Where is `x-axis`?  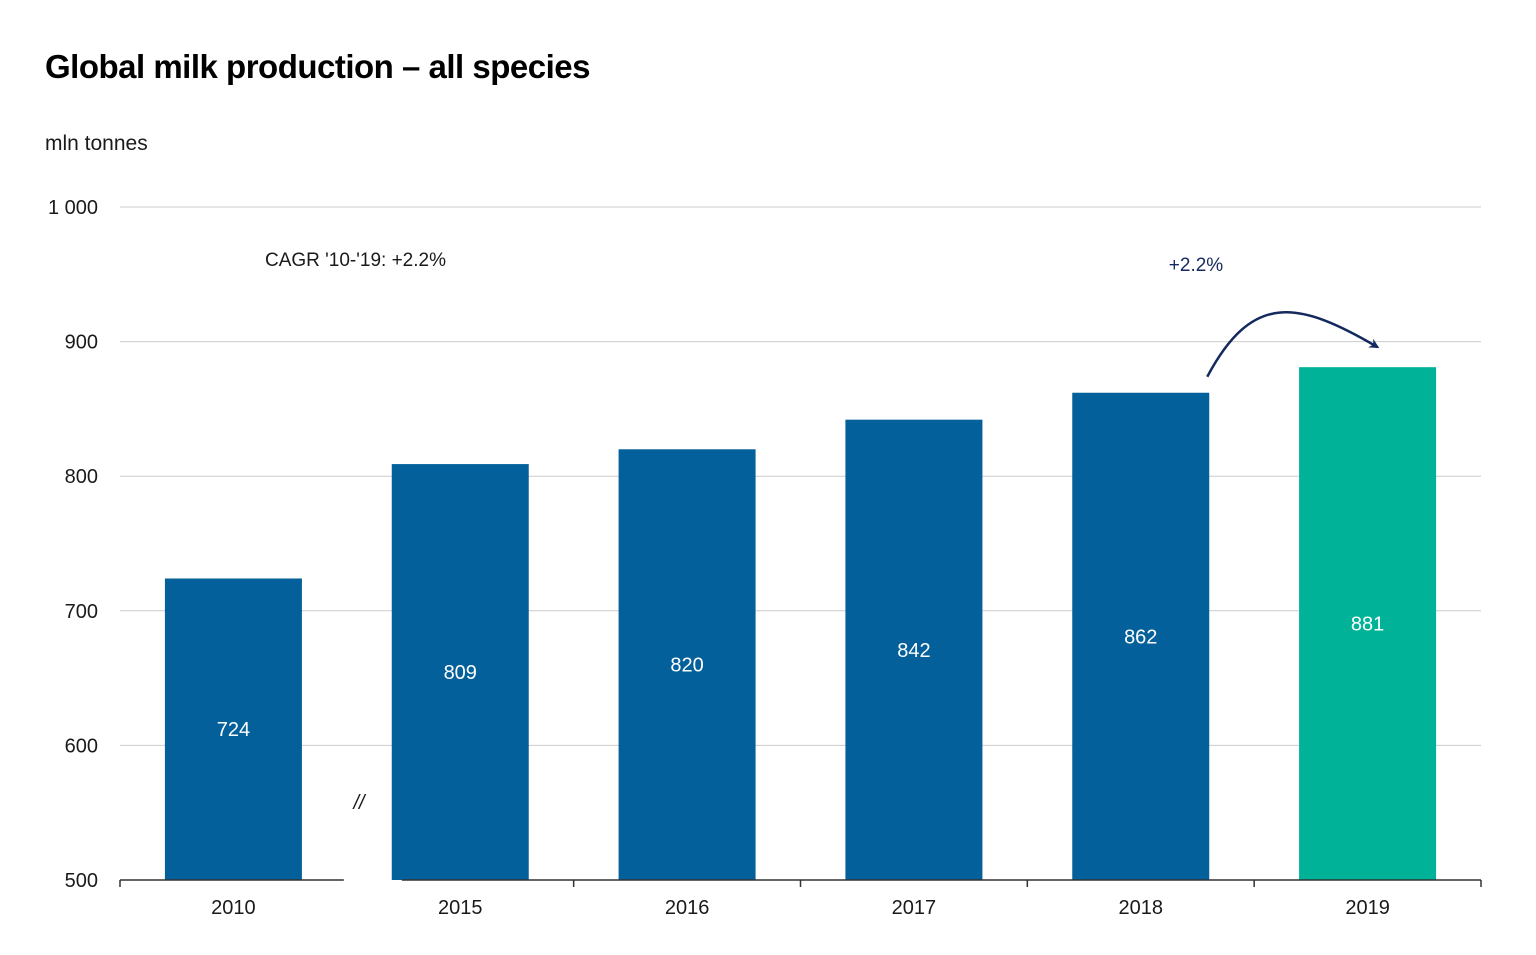 x-axis is located at coordinates (800, 883).